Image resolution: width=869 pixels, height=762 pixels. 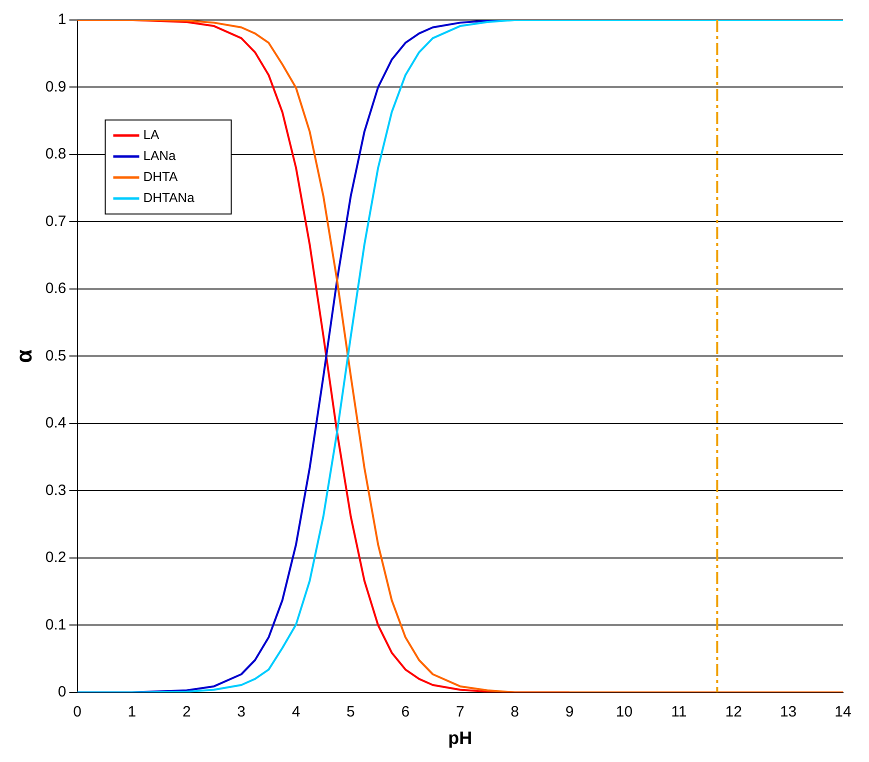 What do you see at coordinates (569, 712) in the screenshot?
I see `x-tick-label: 9` at bounding box center [569, 712].